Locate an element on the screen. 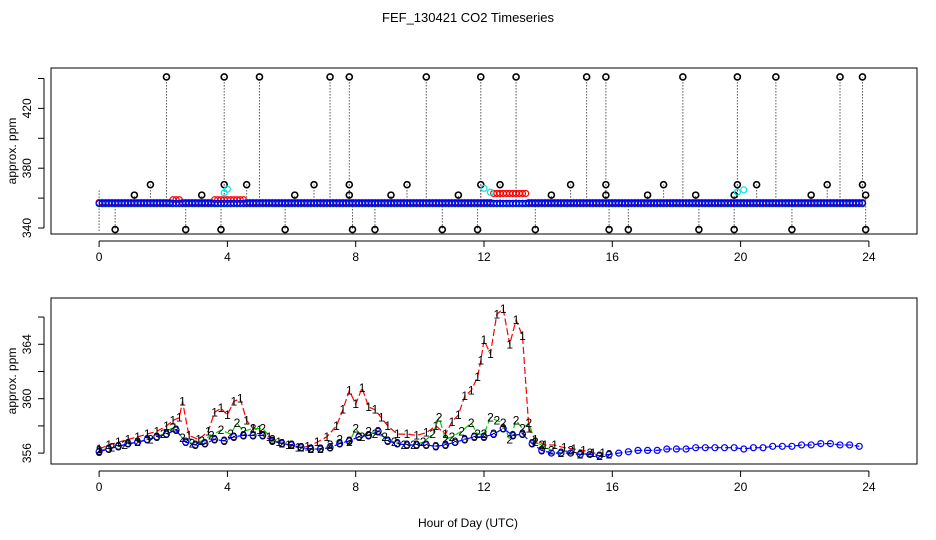 This screenshot has width=936, height=540. y-tick-label: 364 is located at coordinates (27, 344).